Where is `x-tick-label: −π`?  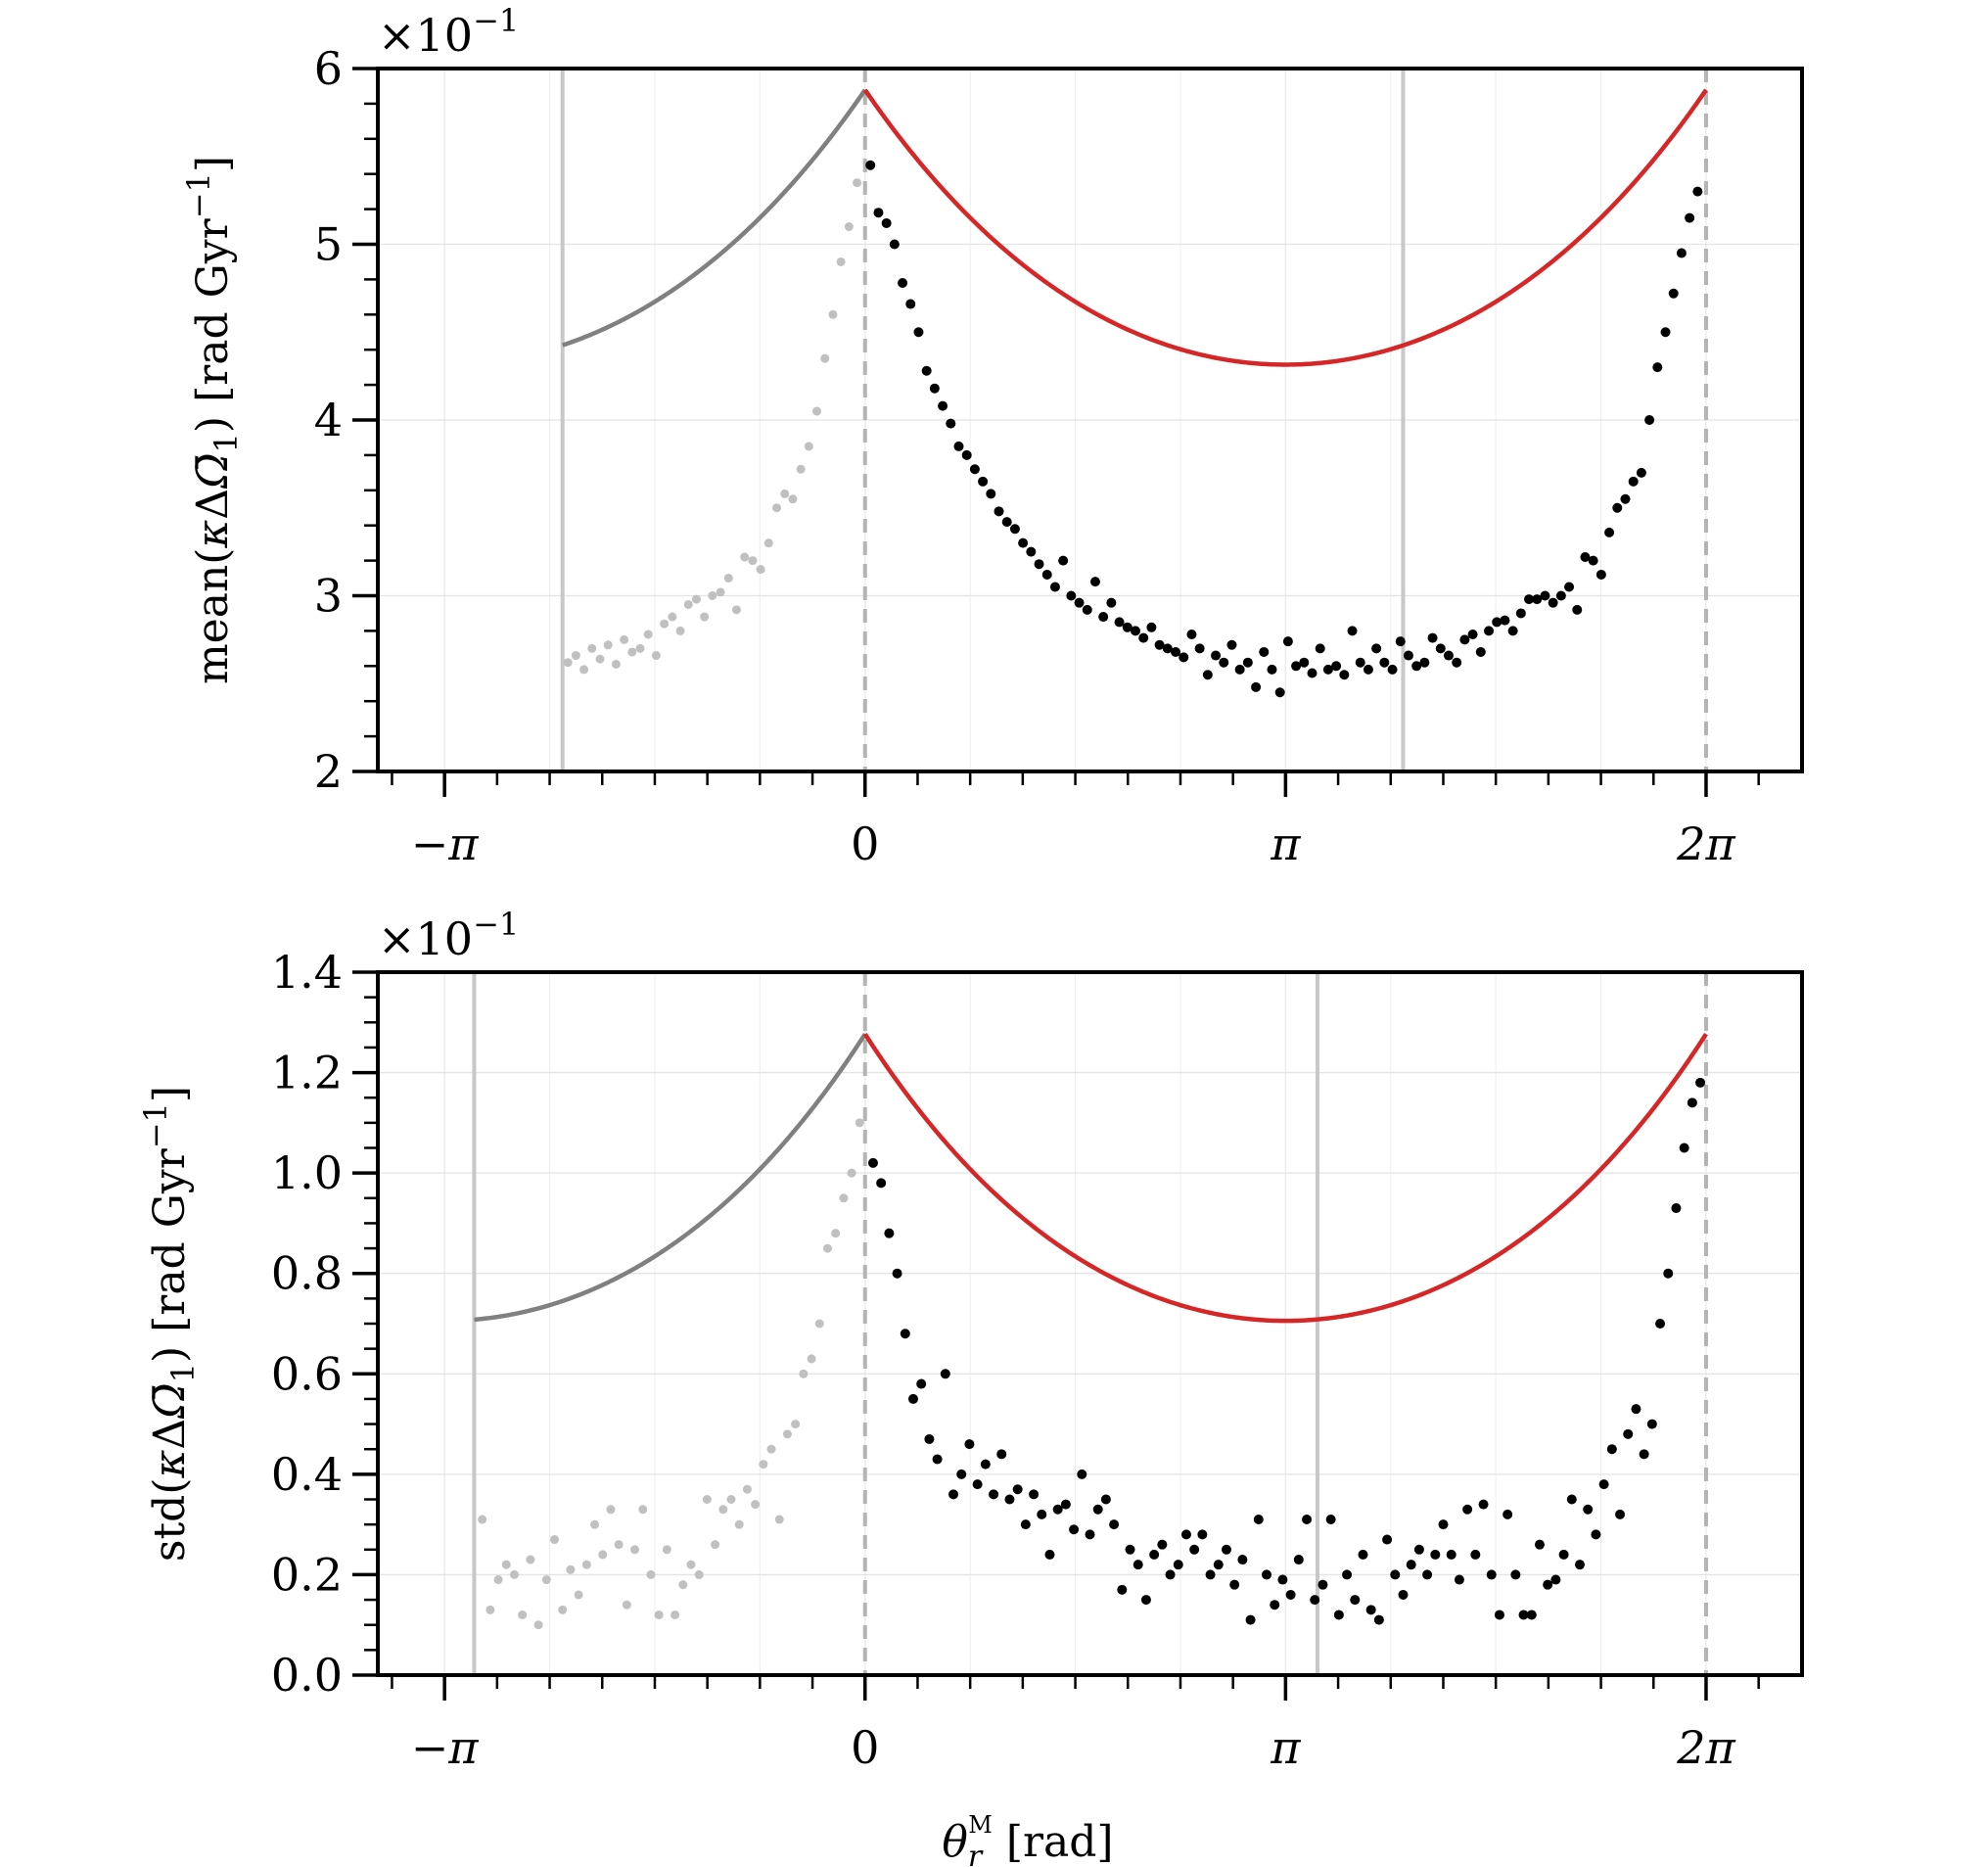
x-tick-label: −π is located at coordinates (445, 1747).